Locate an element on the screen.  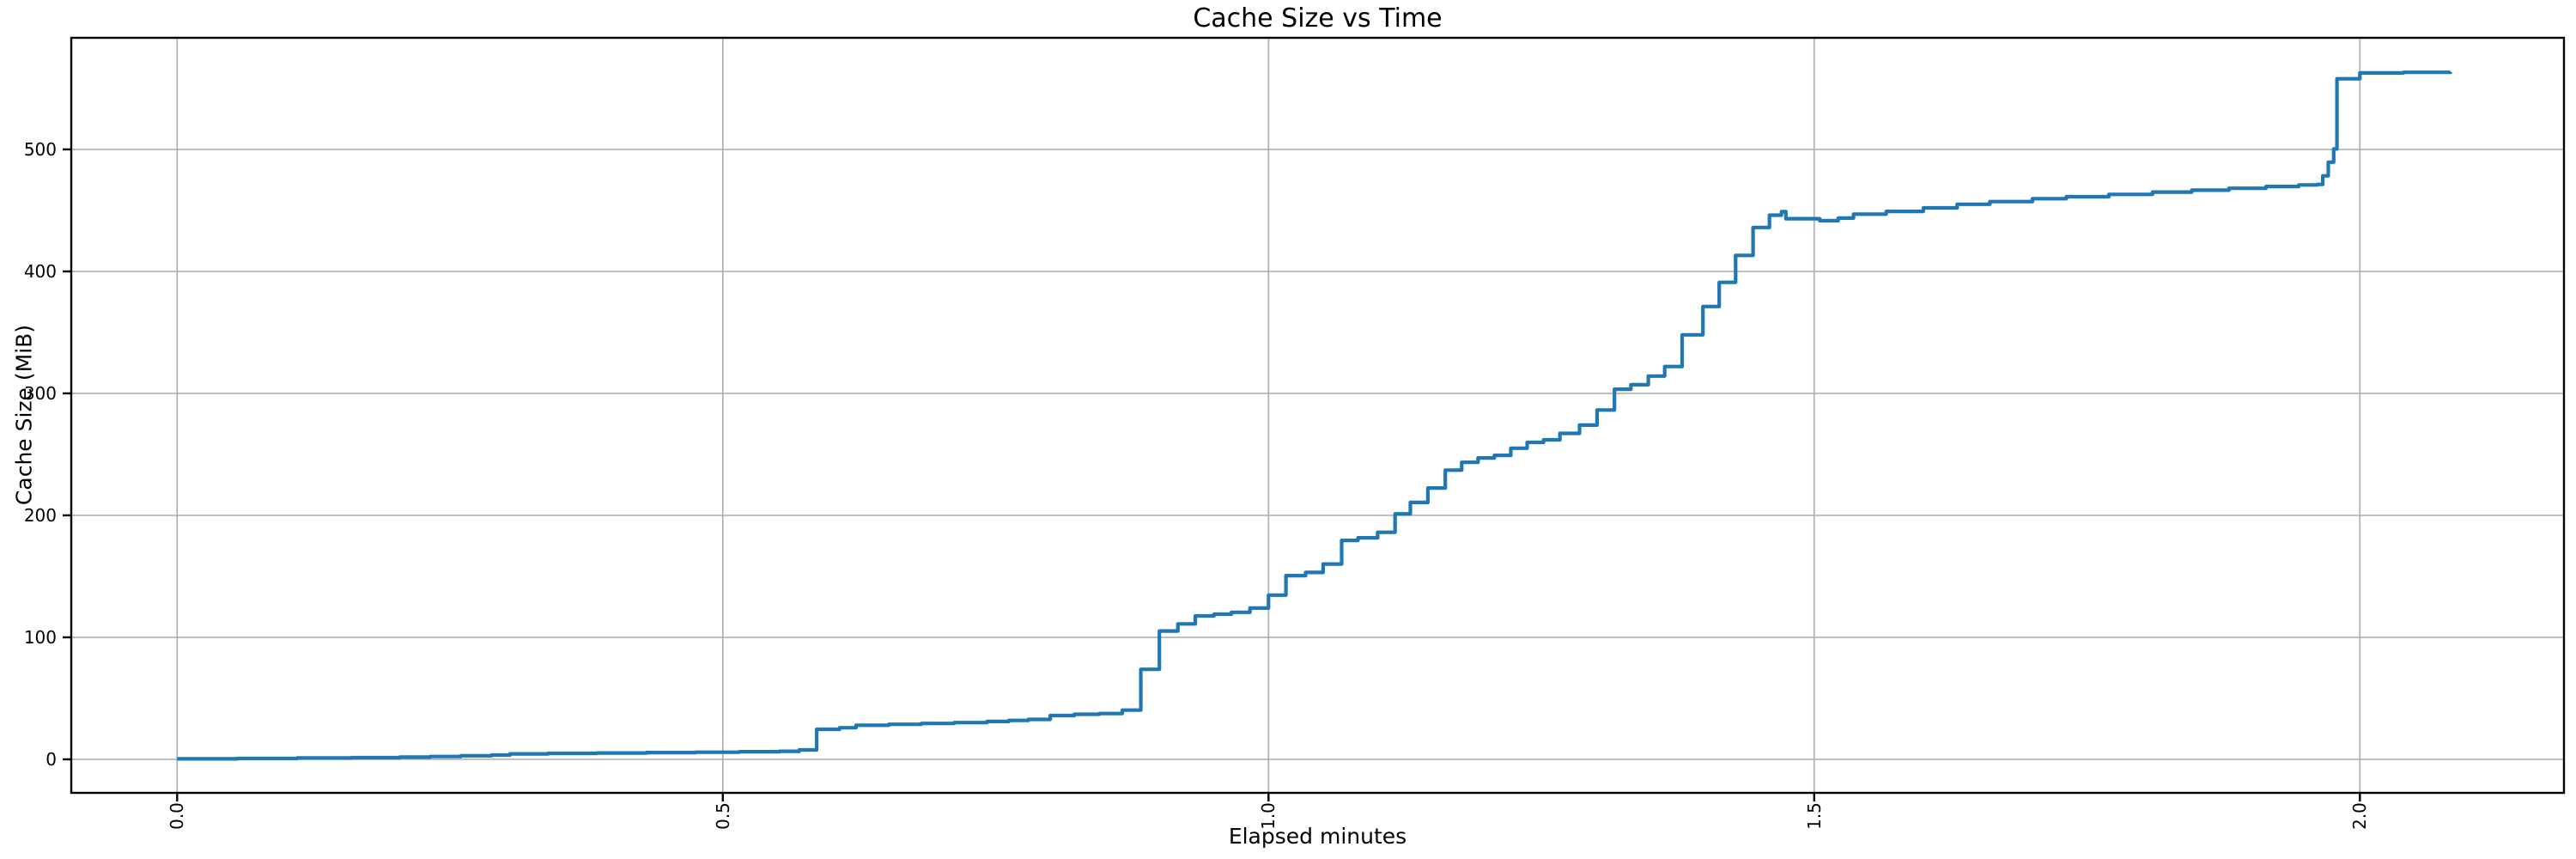
y-tick-label: 500 is located at coordinates (40, 149).